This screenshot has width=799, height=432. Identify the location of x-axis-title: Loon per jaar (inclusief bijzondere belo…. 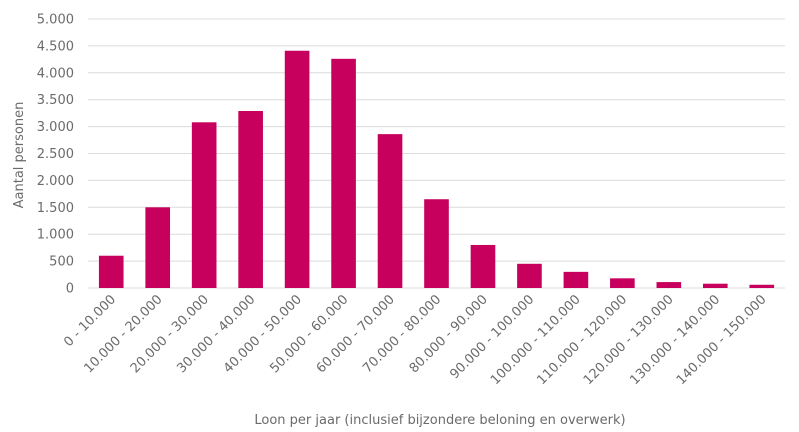
(439, 420).